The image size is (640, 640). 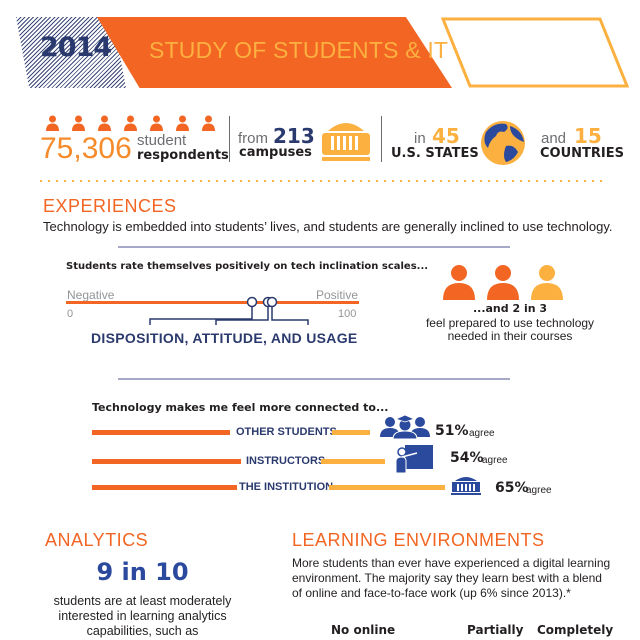 What do you see at coordinates (363, 630) in the screenshot?
I see `column-no-online: No online` at bounding box center [363, 630].